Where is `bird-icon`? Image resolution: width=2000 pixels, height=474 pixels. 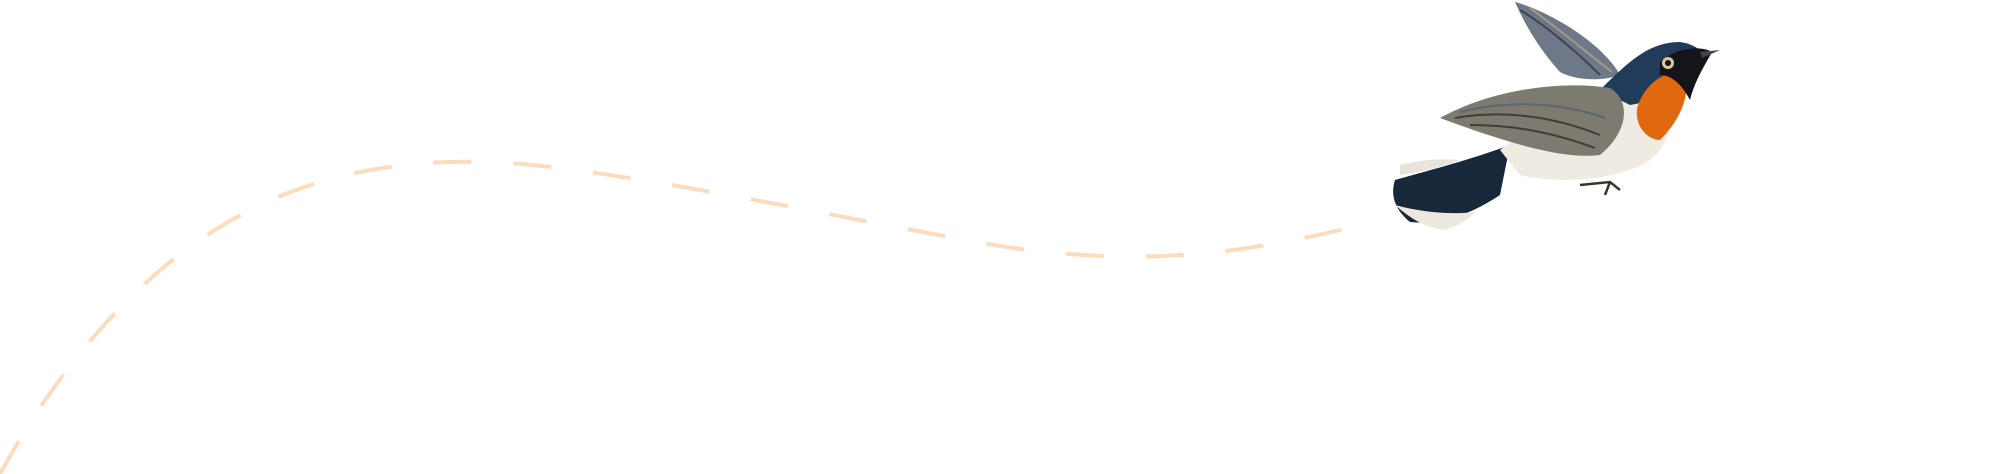 bird-icon is located at coordinates (1556, 116).